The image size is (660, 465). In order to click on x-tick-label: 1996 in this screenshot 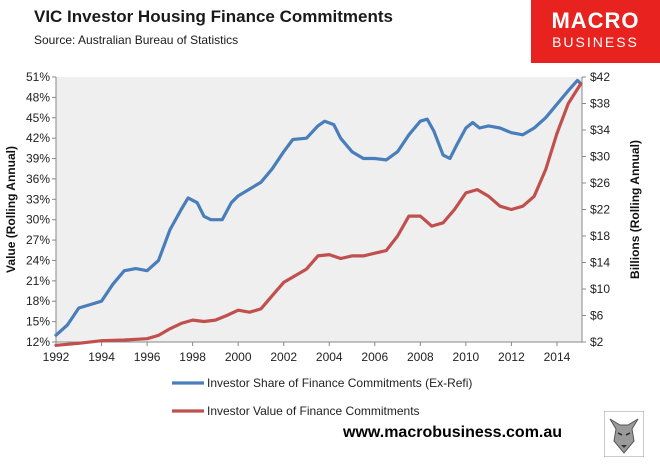, I will do `click(147, 357)`.